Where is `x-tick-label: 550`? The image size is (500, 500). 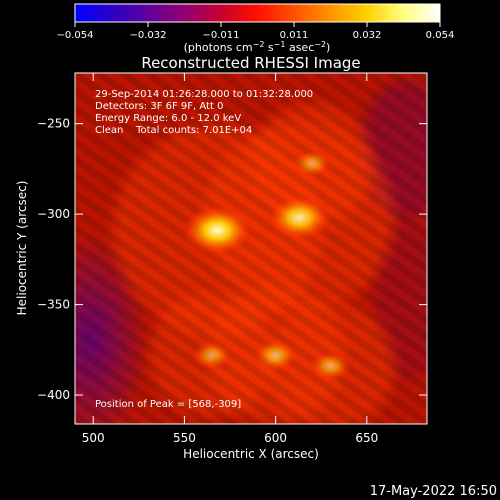
x-tick-label: 550 is located at coordinates (184, 438).